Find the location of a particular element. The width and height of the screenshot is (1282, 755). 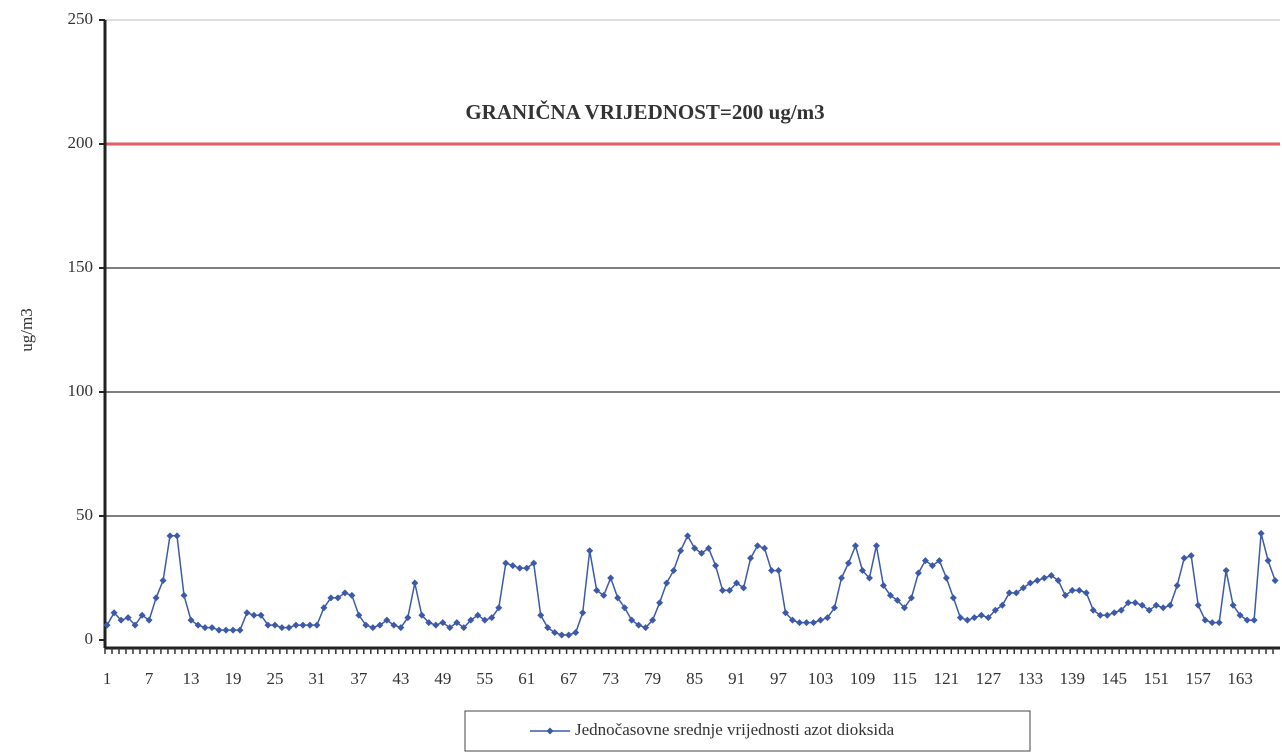

x-tick-label: 133 is located at coordinates (1031, 678).